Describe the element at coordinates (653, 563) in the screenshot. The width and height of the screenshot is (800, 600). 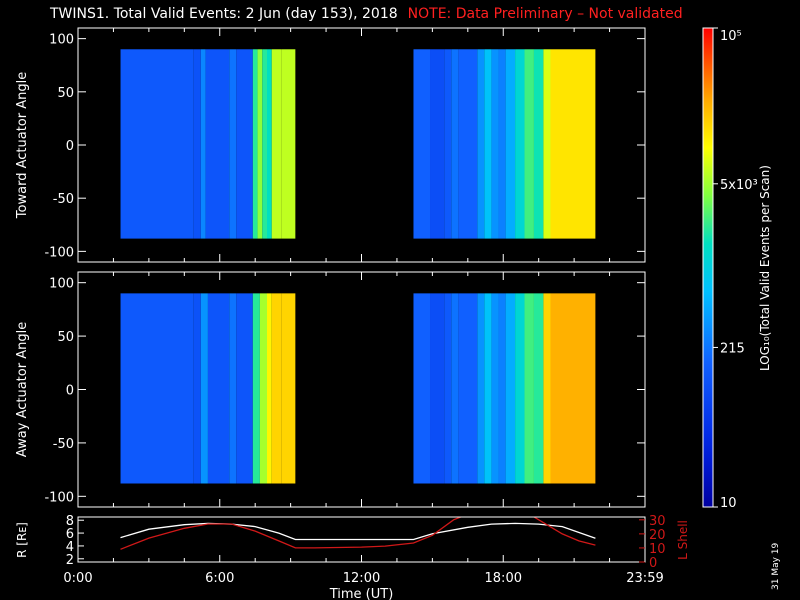
I see `y-tick-label-right: 0` at that location.